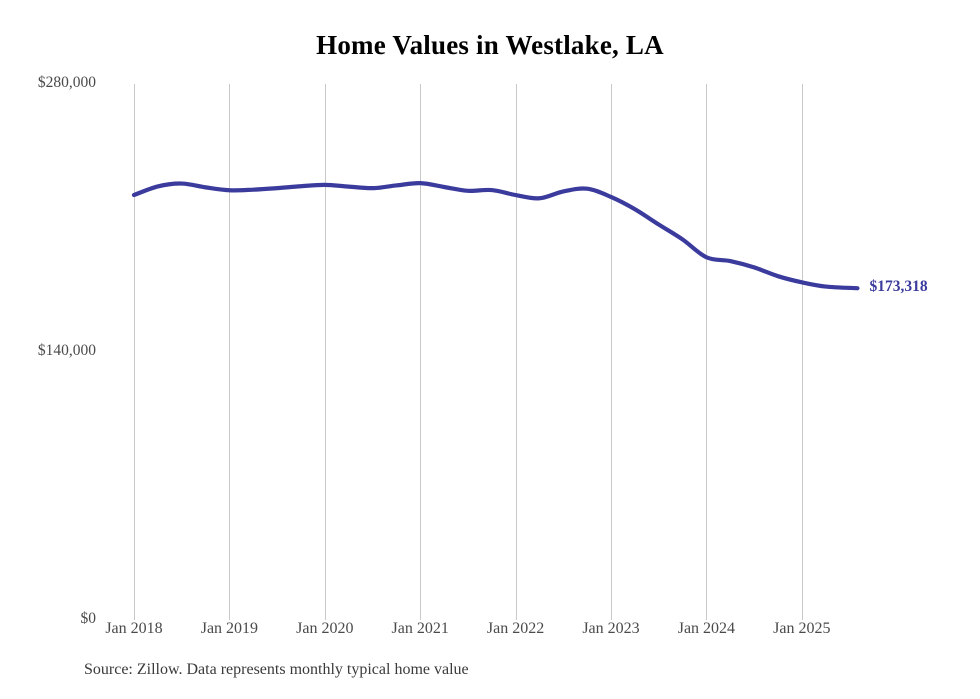 The height and width of the screenshot is (699, 980). Describe the element at coordinates (495, 236) in the screenshot. I see `series-line-typical-home-value` at that location.